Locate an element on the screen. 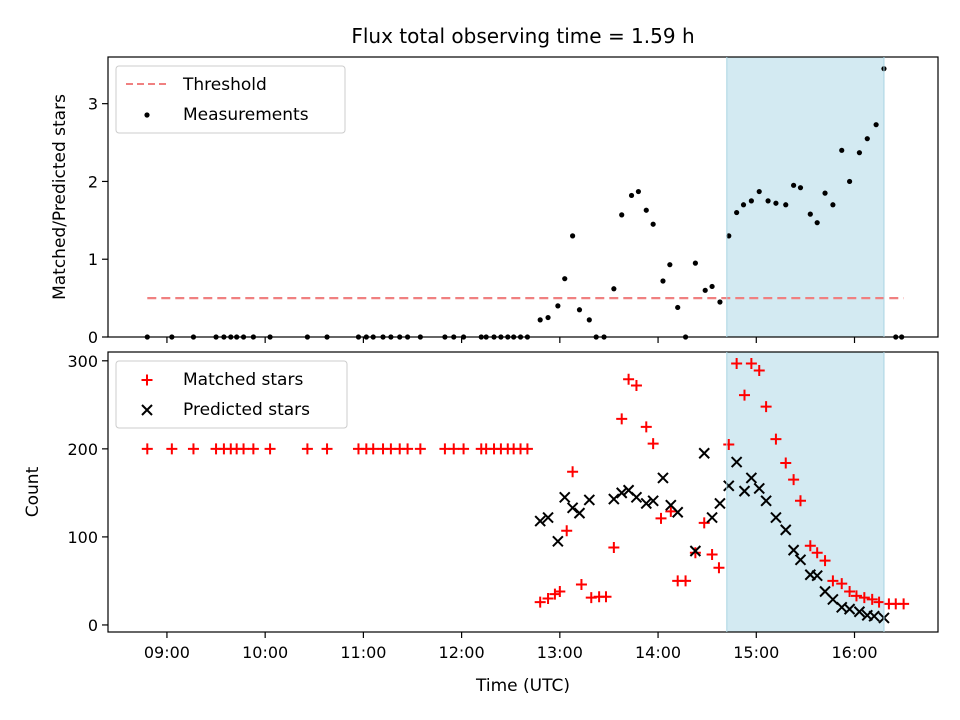 The image size is (960, 720). chart-title: Flux total observing time = 1.59 h is located at coordinates (522, 36).